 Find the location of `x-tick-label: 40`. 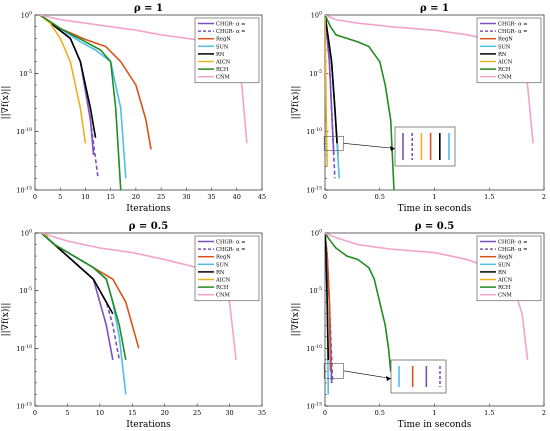

x-tick-label: 40 is located at coordinates (237, 197).